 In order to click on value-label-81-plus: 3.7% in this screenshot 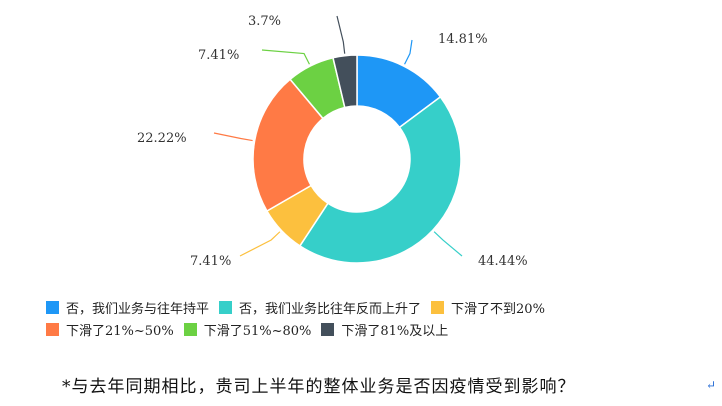, I will do `click(264, 21)`.